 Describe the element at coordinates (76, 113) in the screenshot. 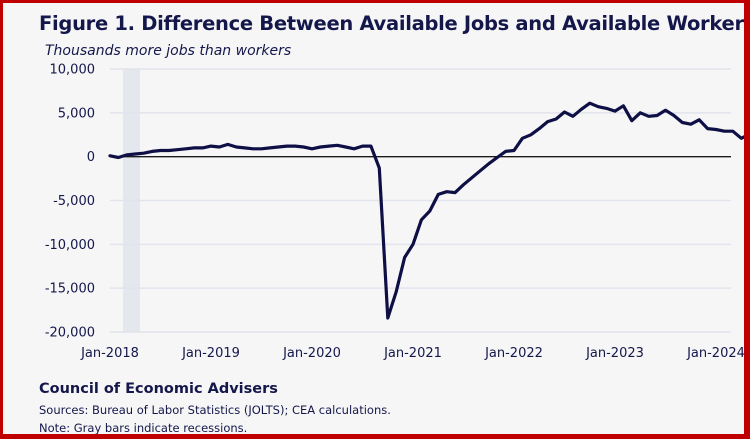

I see `y-tick-label: 5,000` at that location.